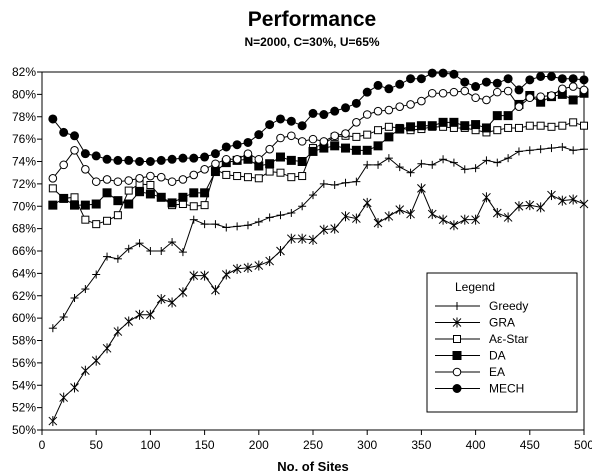 Image resolution: width=592 pixels, height=476 pixels. Describe the element at coordinates (24, 363) in the screenshot. I see `y-tick-label: 56%` at that location.